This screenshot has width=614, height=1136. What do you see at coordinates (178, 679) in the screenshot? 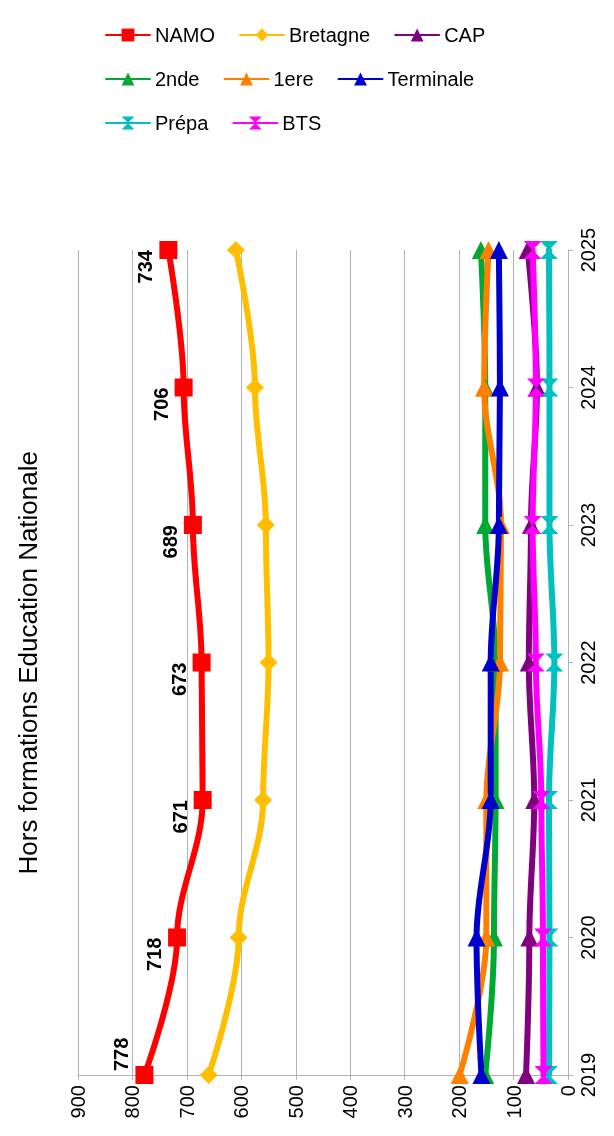
I see `data-label: 673` at bounding box center [178, 679].